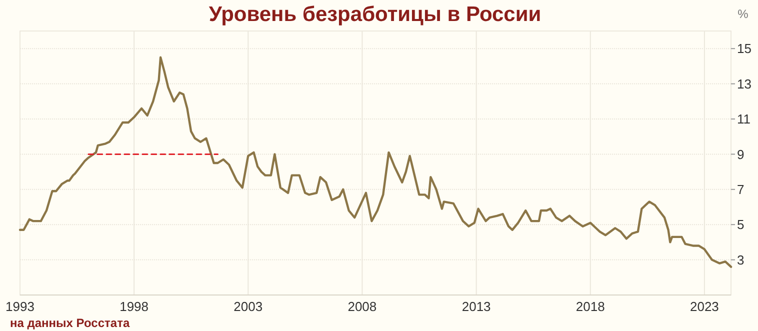 Image resolution: width=758 pixels, height=331 pixels. Describe the element at coordinates (476, 306) in the screenshot. I see `x-tick-label: 2013` at that location.